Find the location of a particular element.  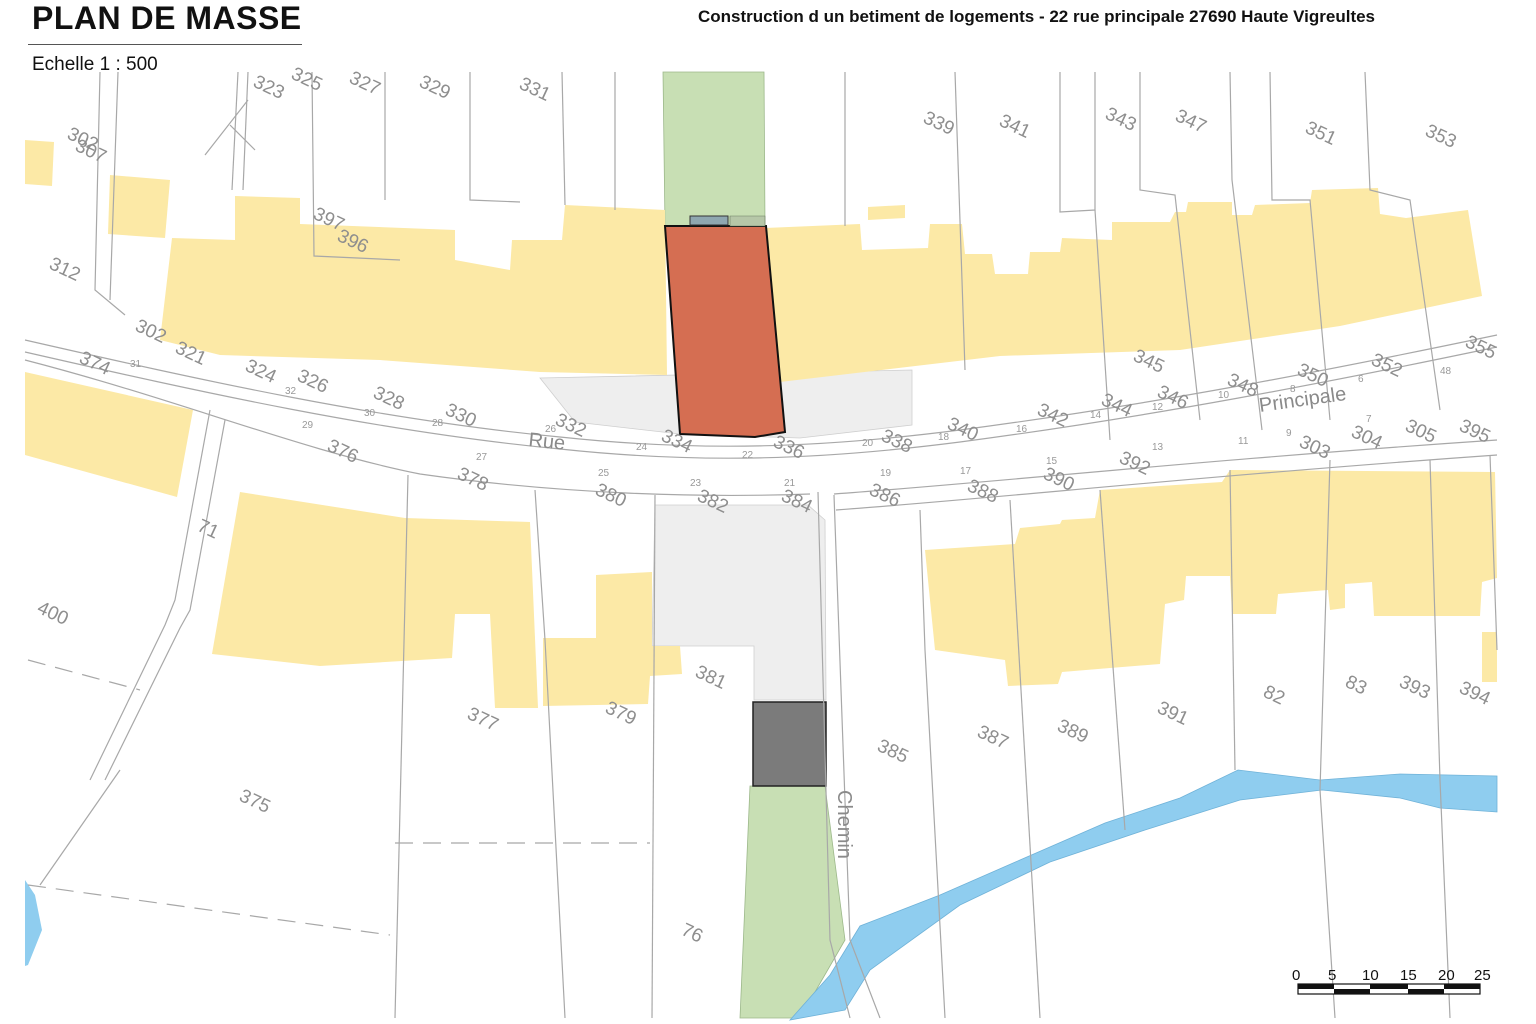

plot-number: 390 is located at coordinates (1059, 479).